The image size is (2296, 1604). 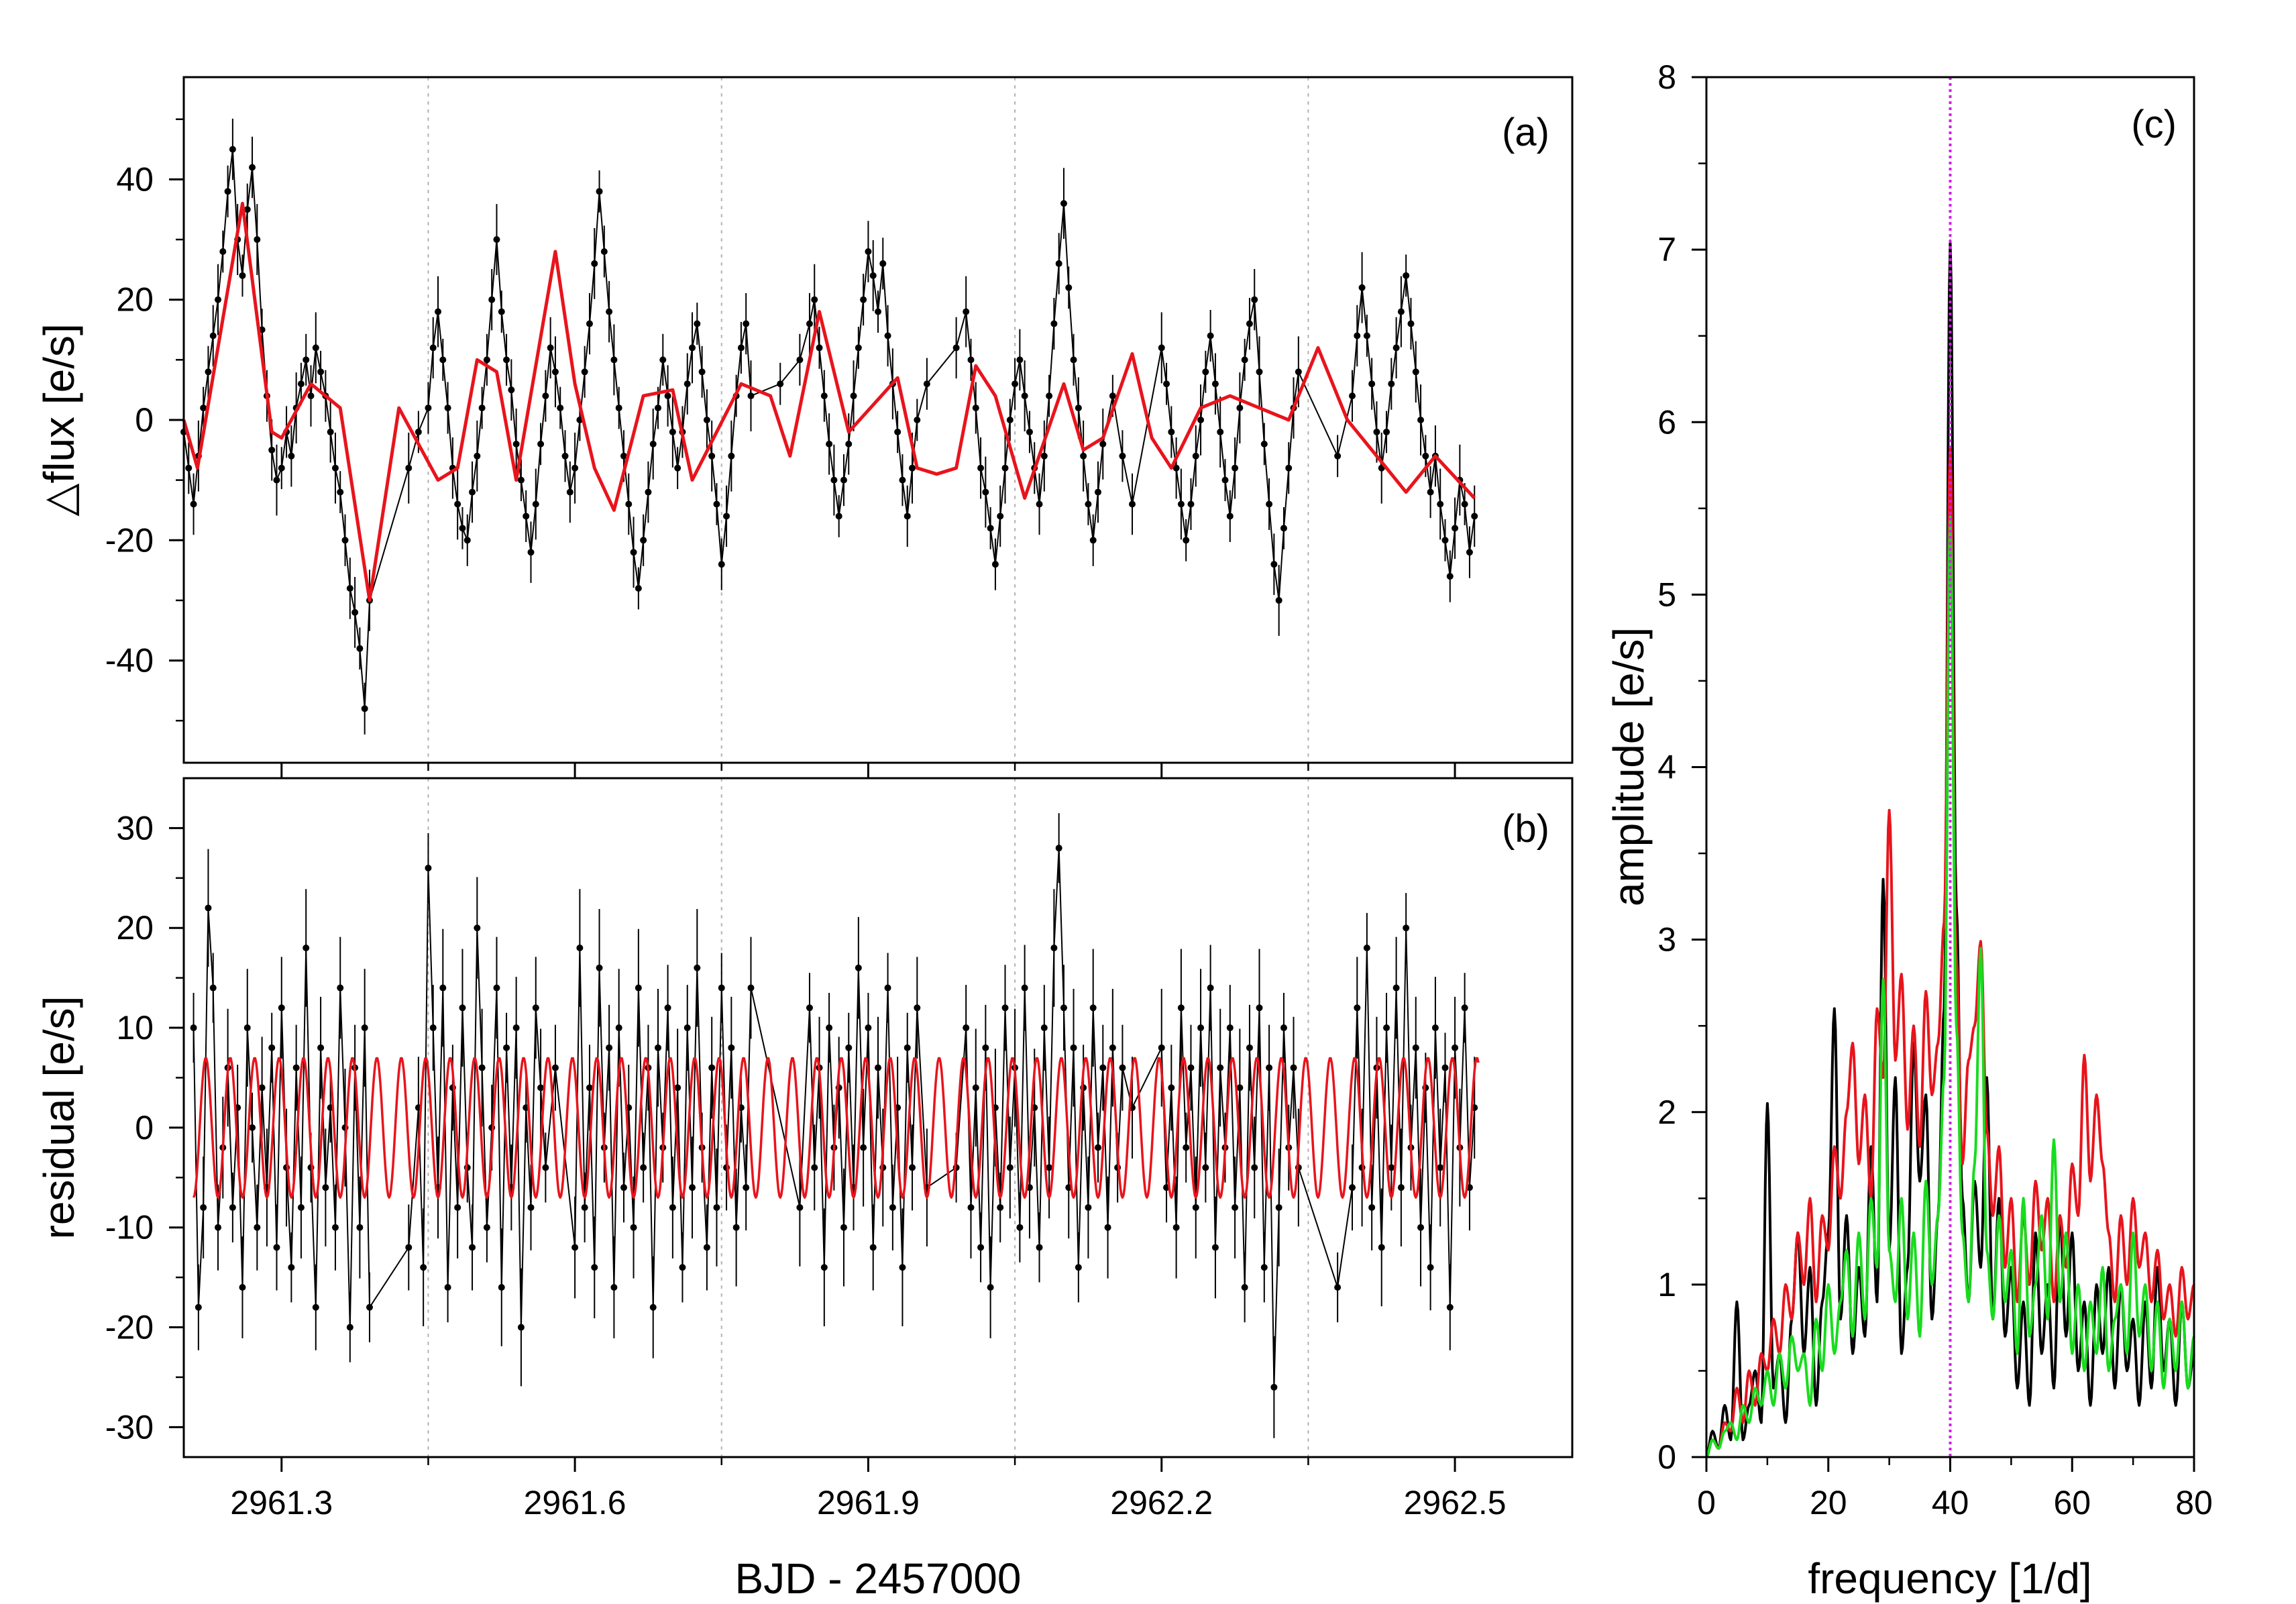 What do you see at coordinates (829, 401) in the screenshot?
I see `panel-a-model-line` at bounding box center [829, 401].